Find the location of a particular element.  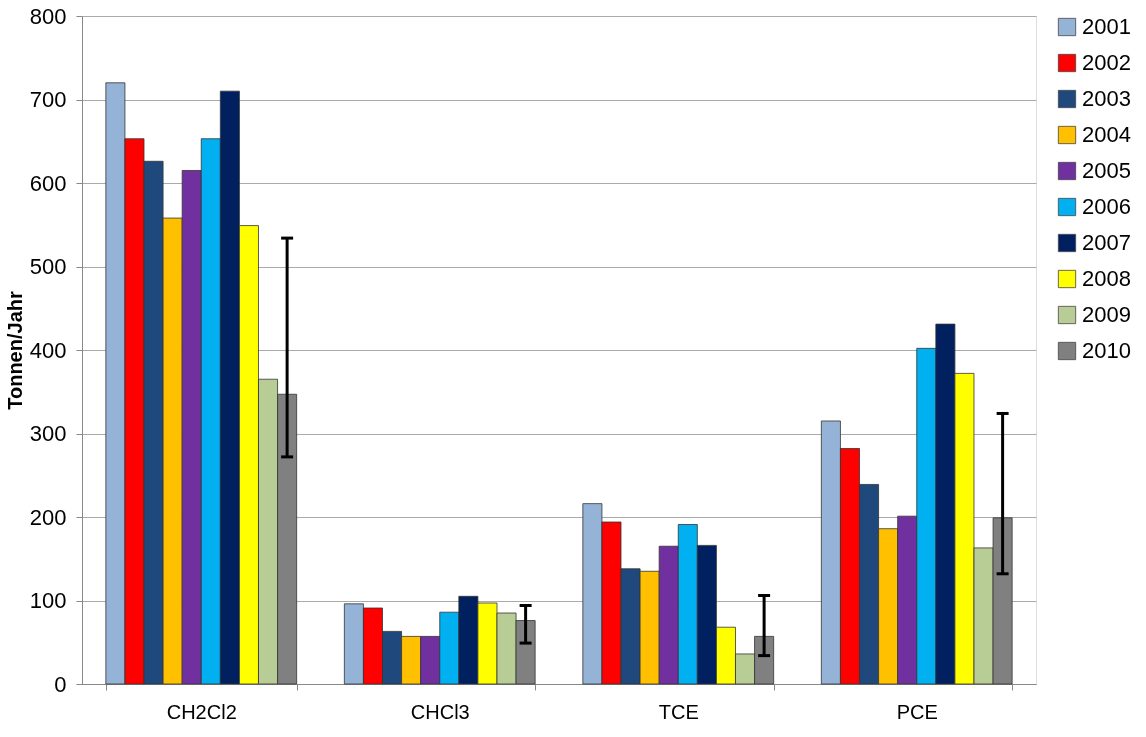

legend-label: 2004 is located at coordinates (1106, 134).